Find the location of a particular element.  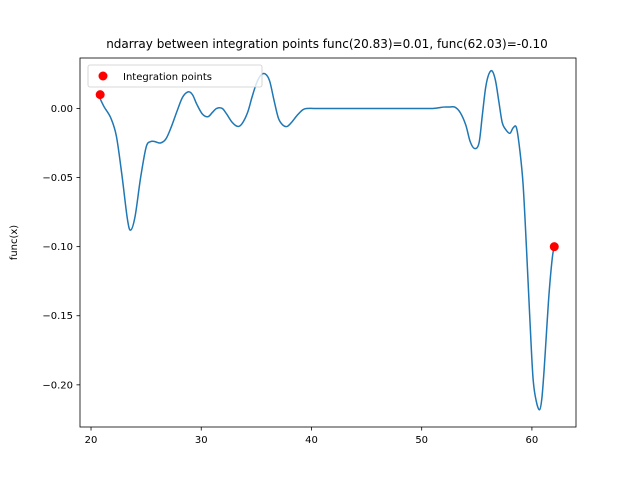

legend: Integration points is located at coordinates (175, 76).